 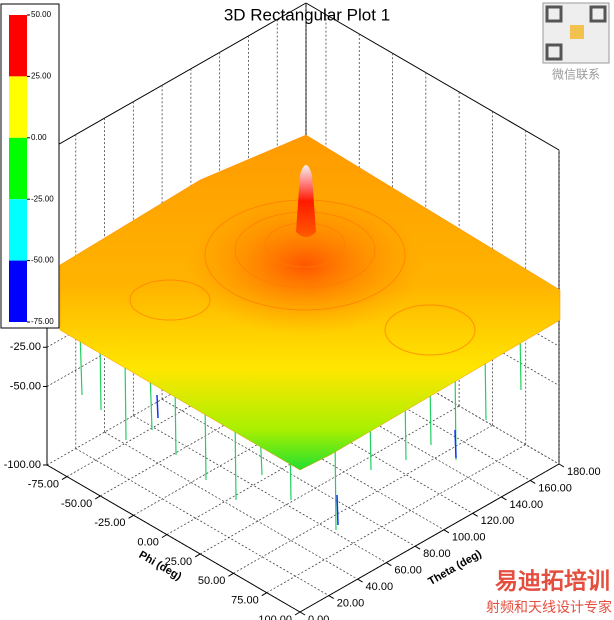 What do you see at coordinates (30, 166) in the screenshot?
I see `color-legend: 50.00 25.00 0.00 -25.00 -50.00 -75.00` at bounding box center [30, 166].